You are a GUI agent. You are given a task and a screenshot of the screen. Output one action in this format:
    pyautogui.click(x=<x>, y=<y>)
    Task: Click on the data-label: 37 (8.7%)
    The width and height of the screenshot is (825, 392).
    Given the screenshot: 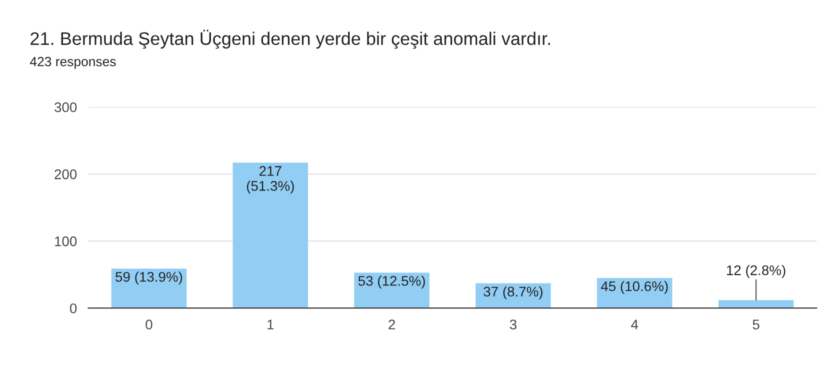 What is the action you would take?
    pyautogui.click(x=513, y=293)
    